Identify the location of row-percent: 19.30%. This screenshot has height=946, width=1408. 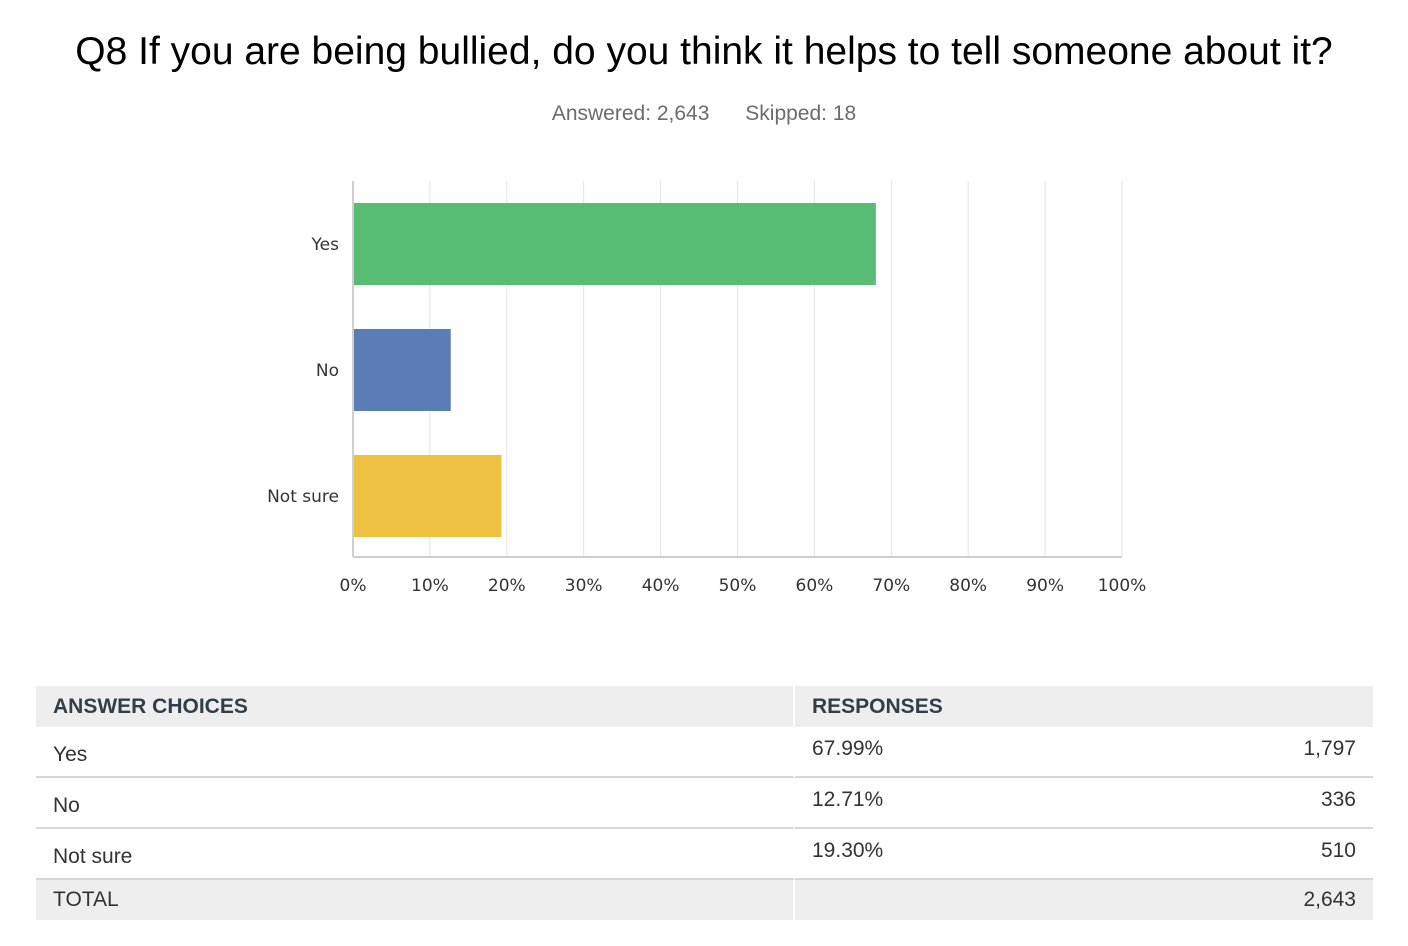
(957, 854).